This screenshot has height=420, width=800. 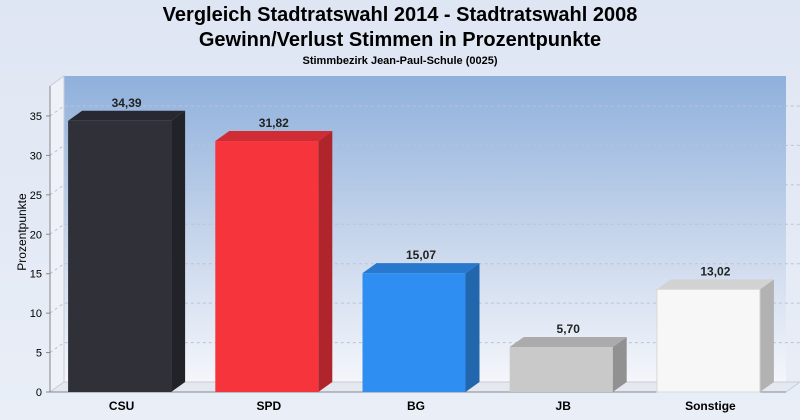 What do you see at coordinates (400, 40) in the screenshot?
I see `chart-subtitle: Gewinn/Verlust Stimmen in Prozentpunkte` at bounding box center [400, 40].